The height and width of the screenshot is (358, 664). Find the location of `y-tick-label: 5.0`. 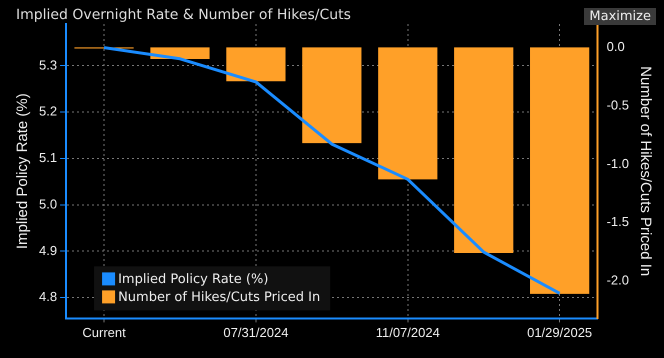

y-tick-label: 5.0 is located at coordinates (48, 204).